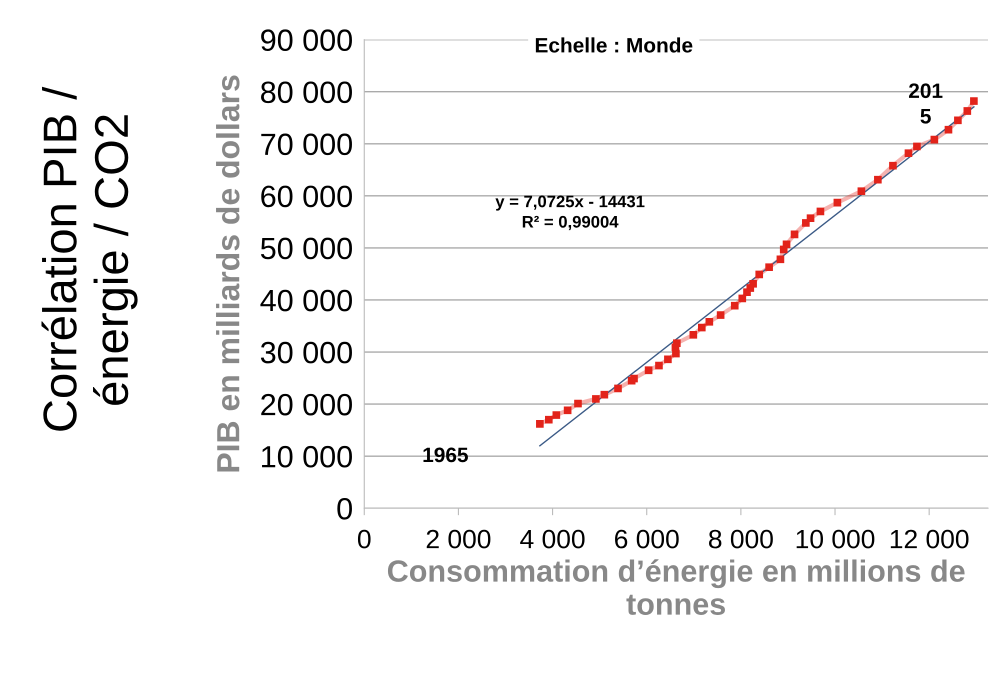  Describe the element at coordinates (306, 405) in the screenshot. I see `y-tick-label: 20 000` at that location.